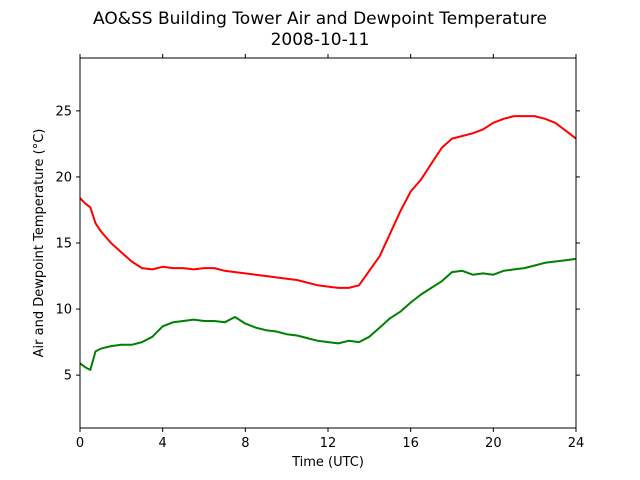  What do you see at coordinates (327, 462) in the screenshot?
I see `x-axis-label: Time (UTC)` at bounding box center [327, 462].